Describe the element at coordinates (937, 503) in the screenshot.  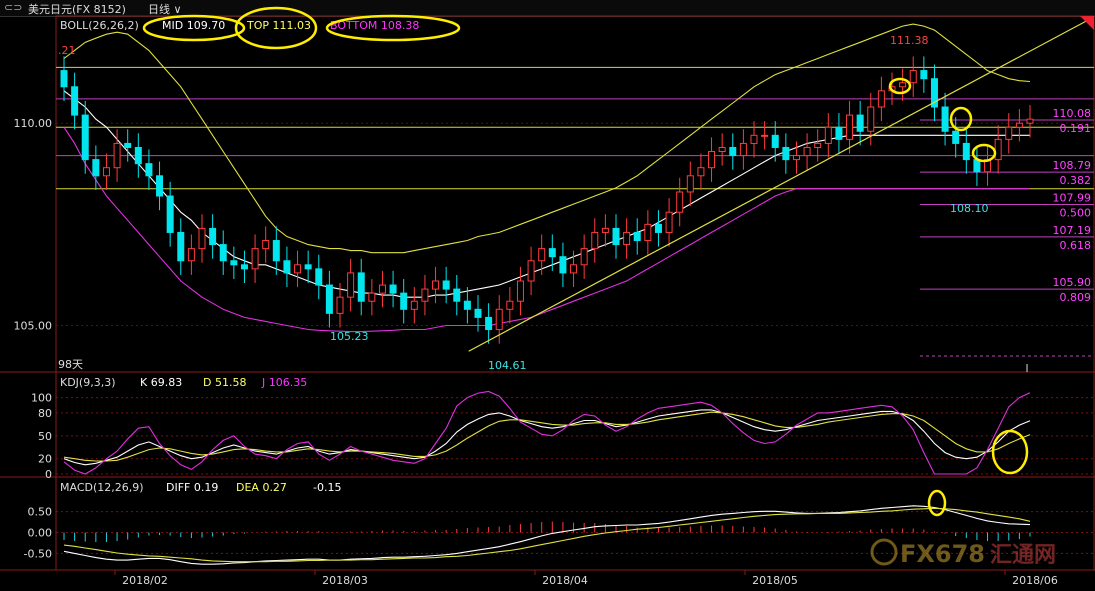
I see `macd-ellipse` at that location.